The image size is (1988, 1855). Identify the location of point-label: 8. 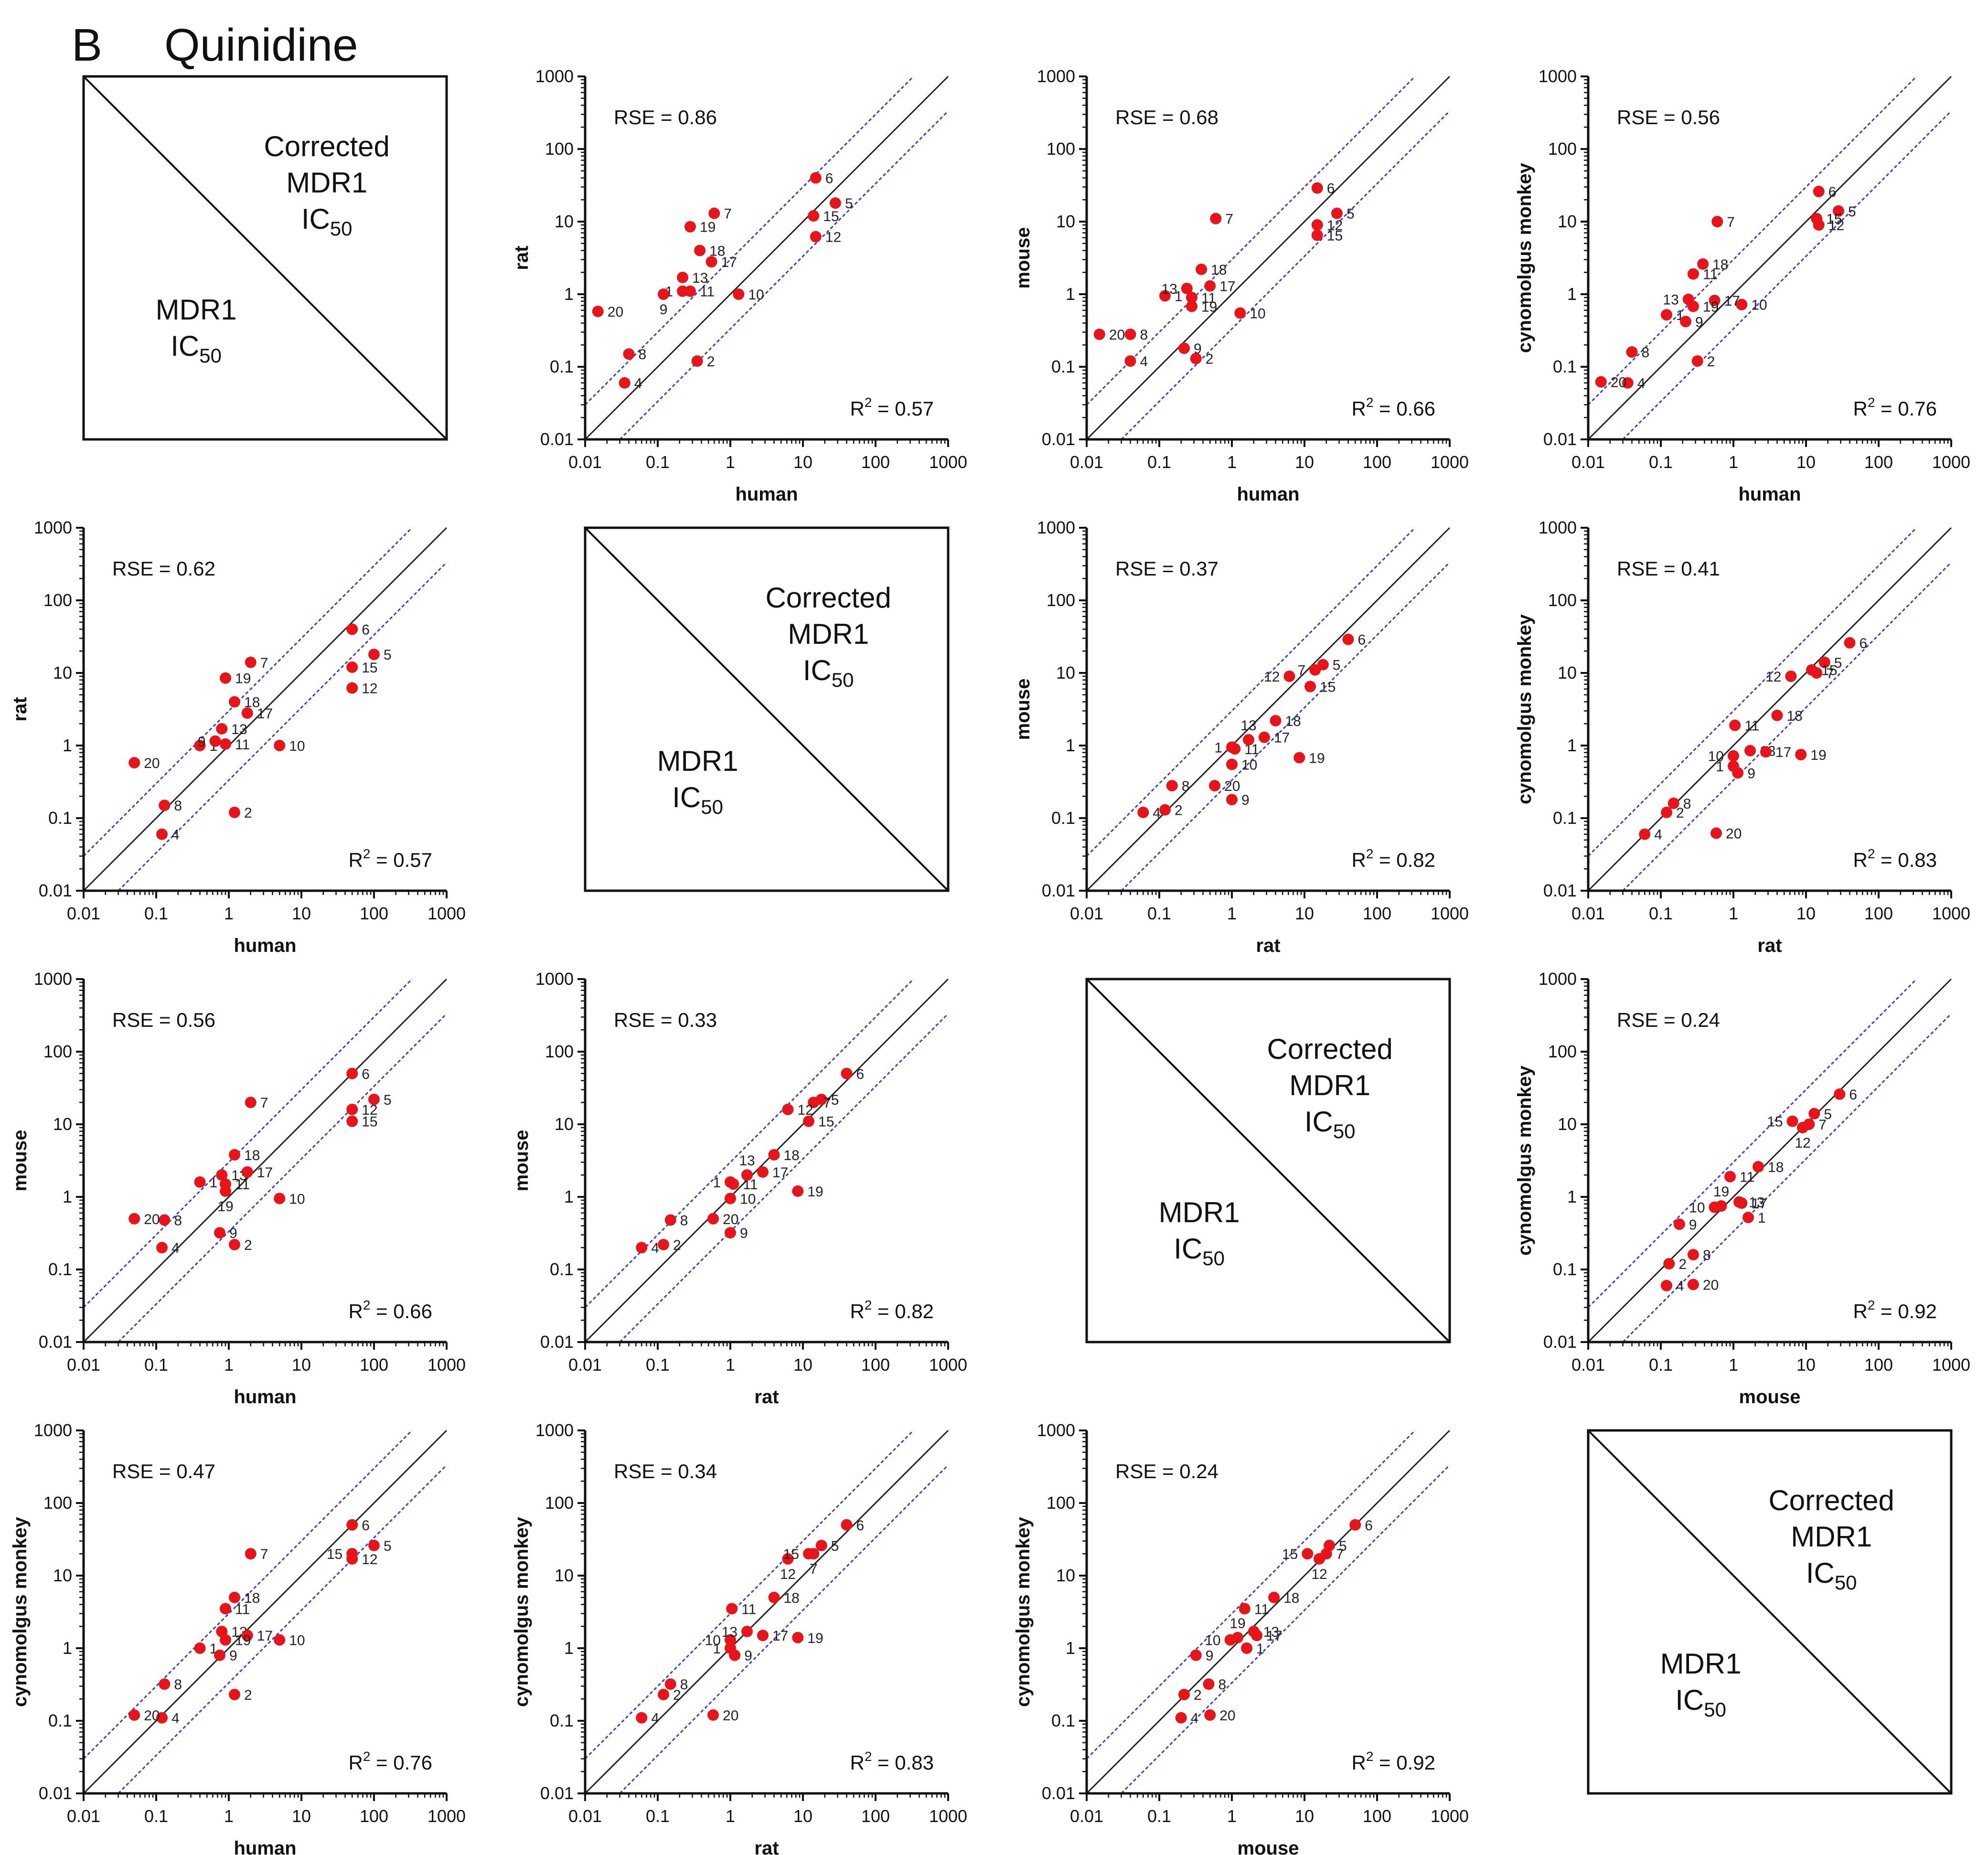
(178, 1221).